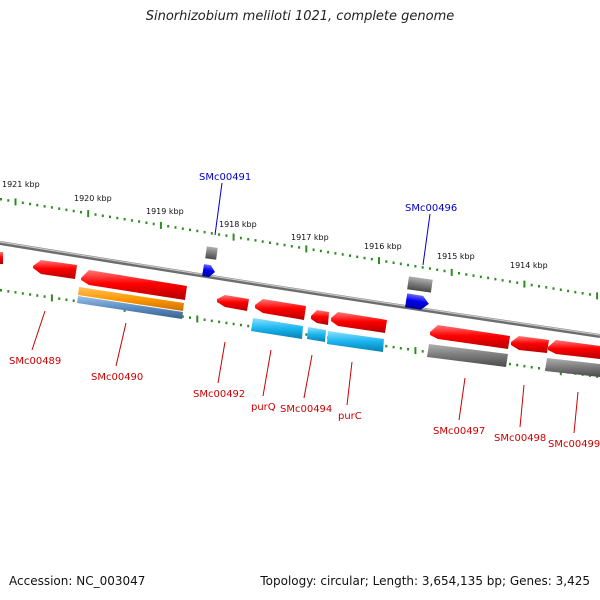 This screenshot has height=600, width=600. I want to click on scale-label: 1918 kbp, so click(238, 224).